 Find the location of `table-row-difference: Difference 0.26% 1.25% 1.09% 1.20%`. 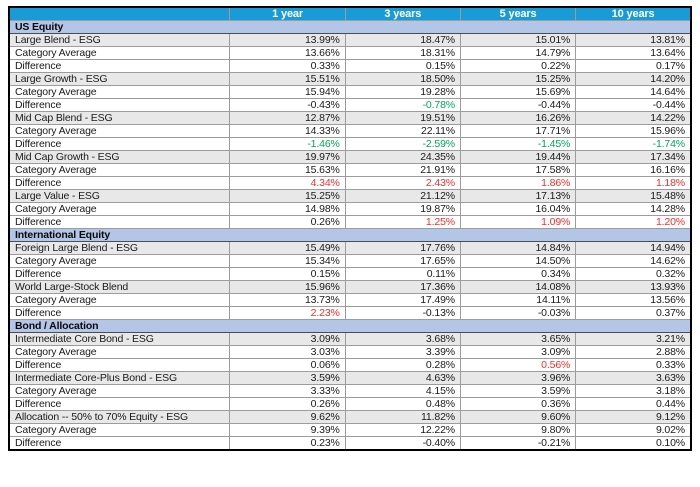

table-row-difference: Difference 0.26% 1.25% 1.09% 1.20% is located at coordinates (350, 222).